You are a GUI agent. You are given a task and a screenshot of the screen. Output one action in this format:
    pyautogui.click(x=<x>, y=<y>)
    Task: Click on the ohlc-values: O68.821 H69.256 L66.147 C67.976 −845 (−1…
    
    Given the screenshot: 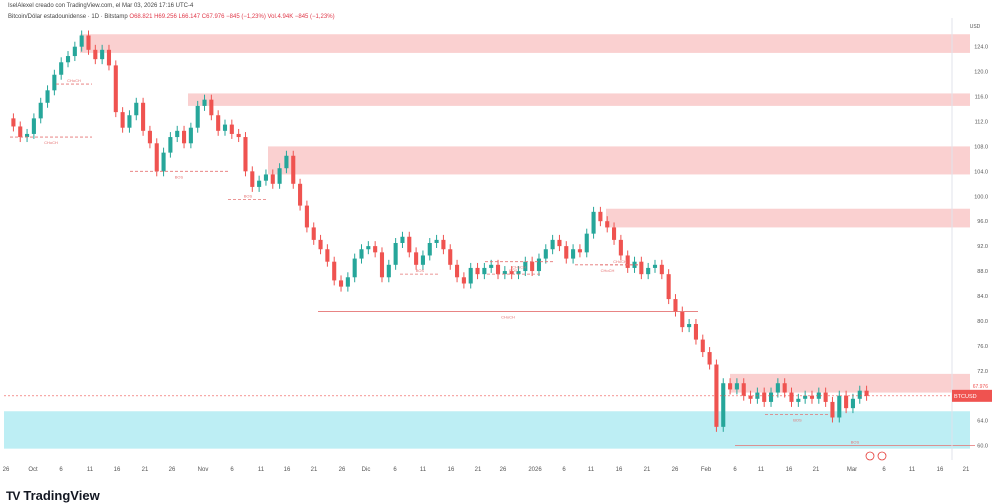 What is the action you would take?
    pyautogui.click(x=232, y=17)
    